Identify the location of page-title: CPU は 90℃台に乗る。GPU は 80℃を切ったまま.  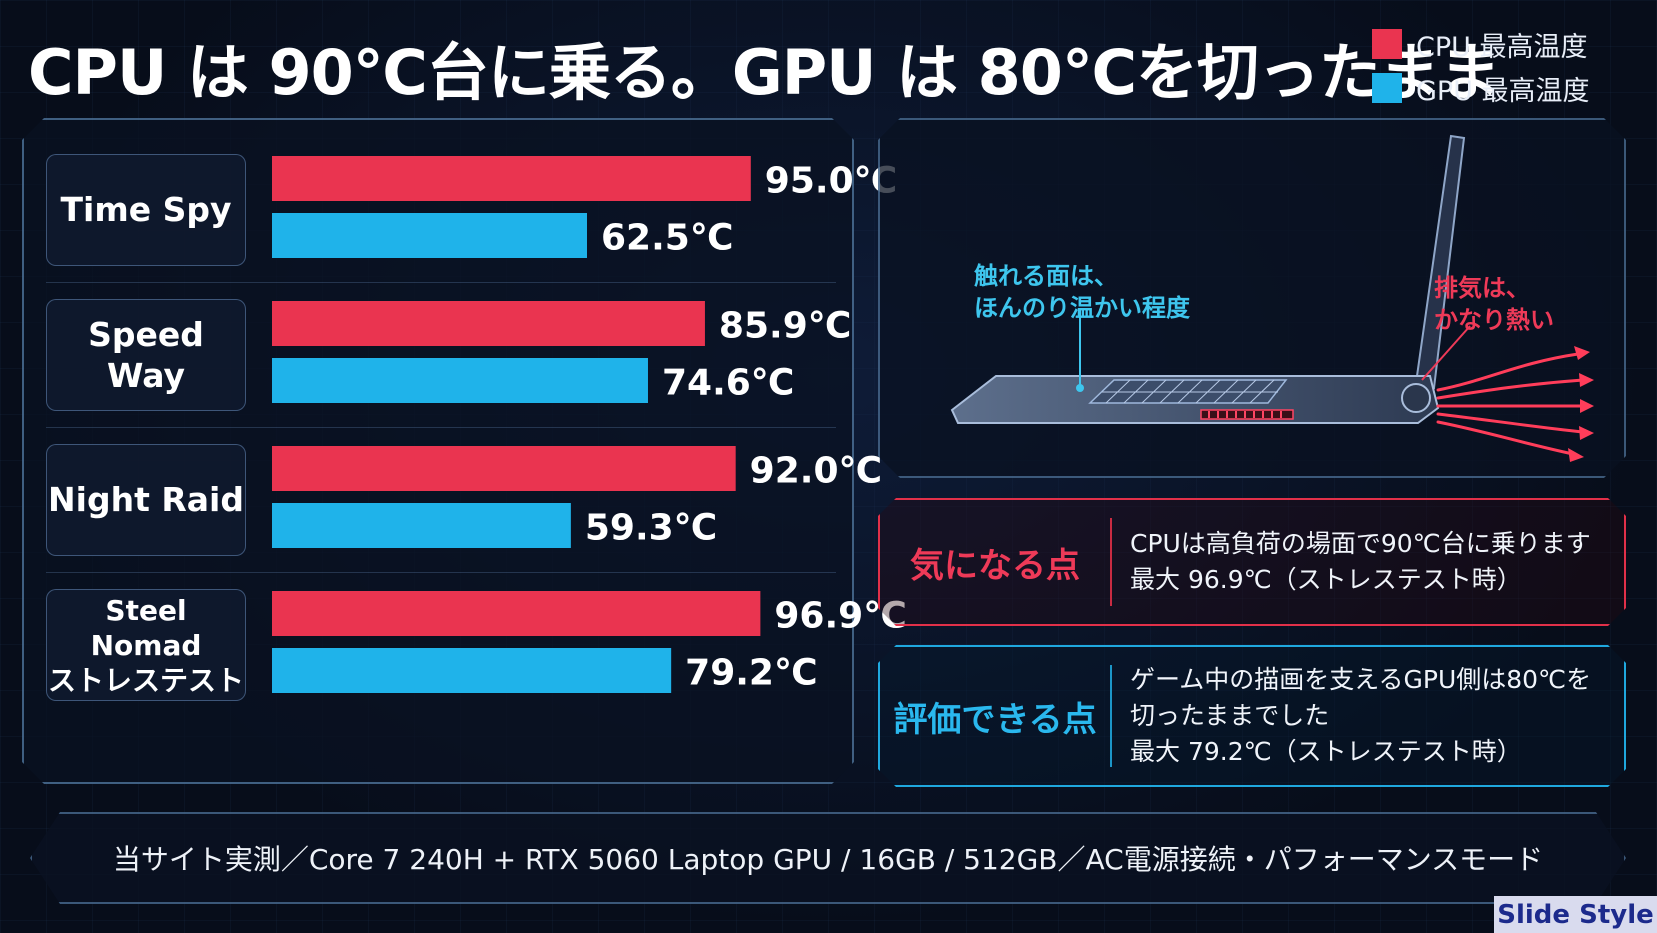
(764, 72).